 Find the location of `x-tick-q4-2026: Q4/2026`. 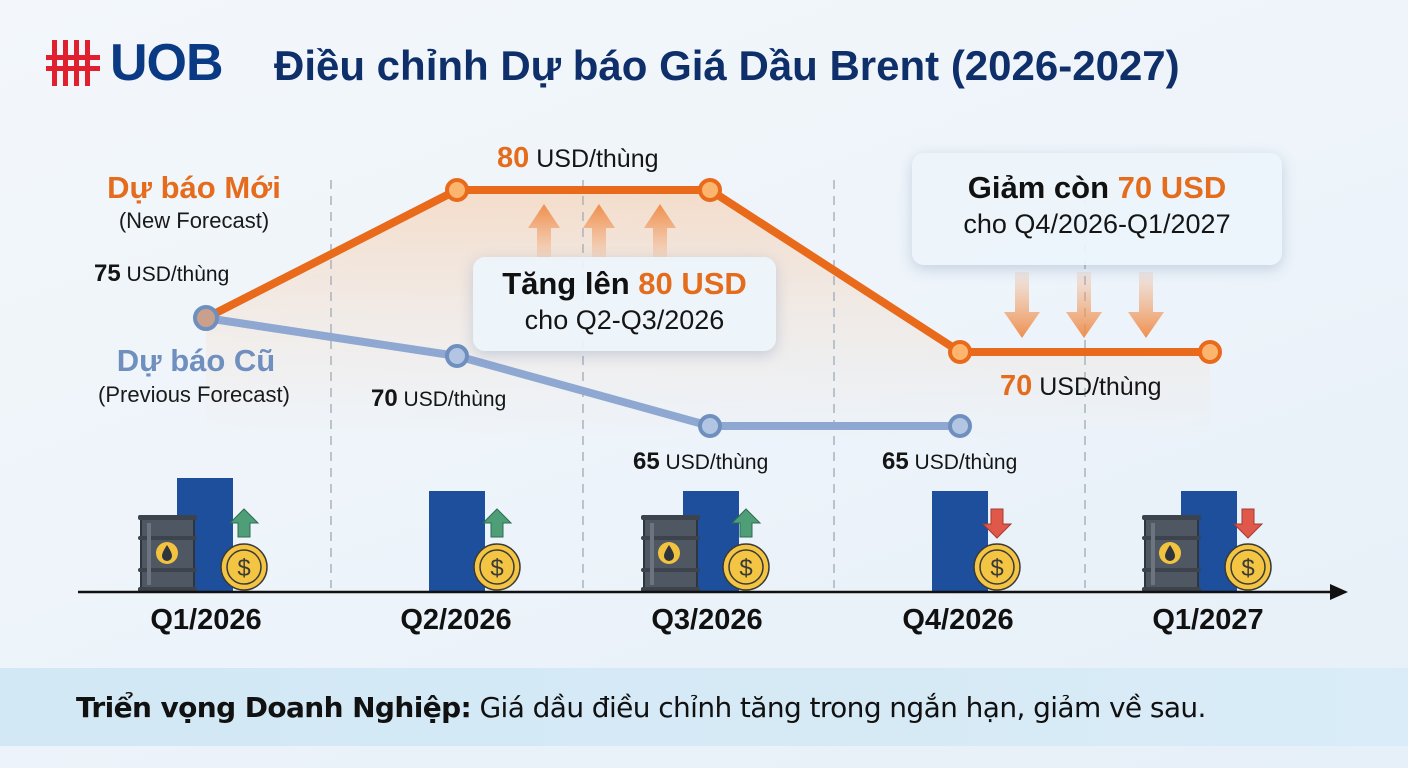

x-tick-q4-2026: Q4/2026 is located at coordinates (958, 620).